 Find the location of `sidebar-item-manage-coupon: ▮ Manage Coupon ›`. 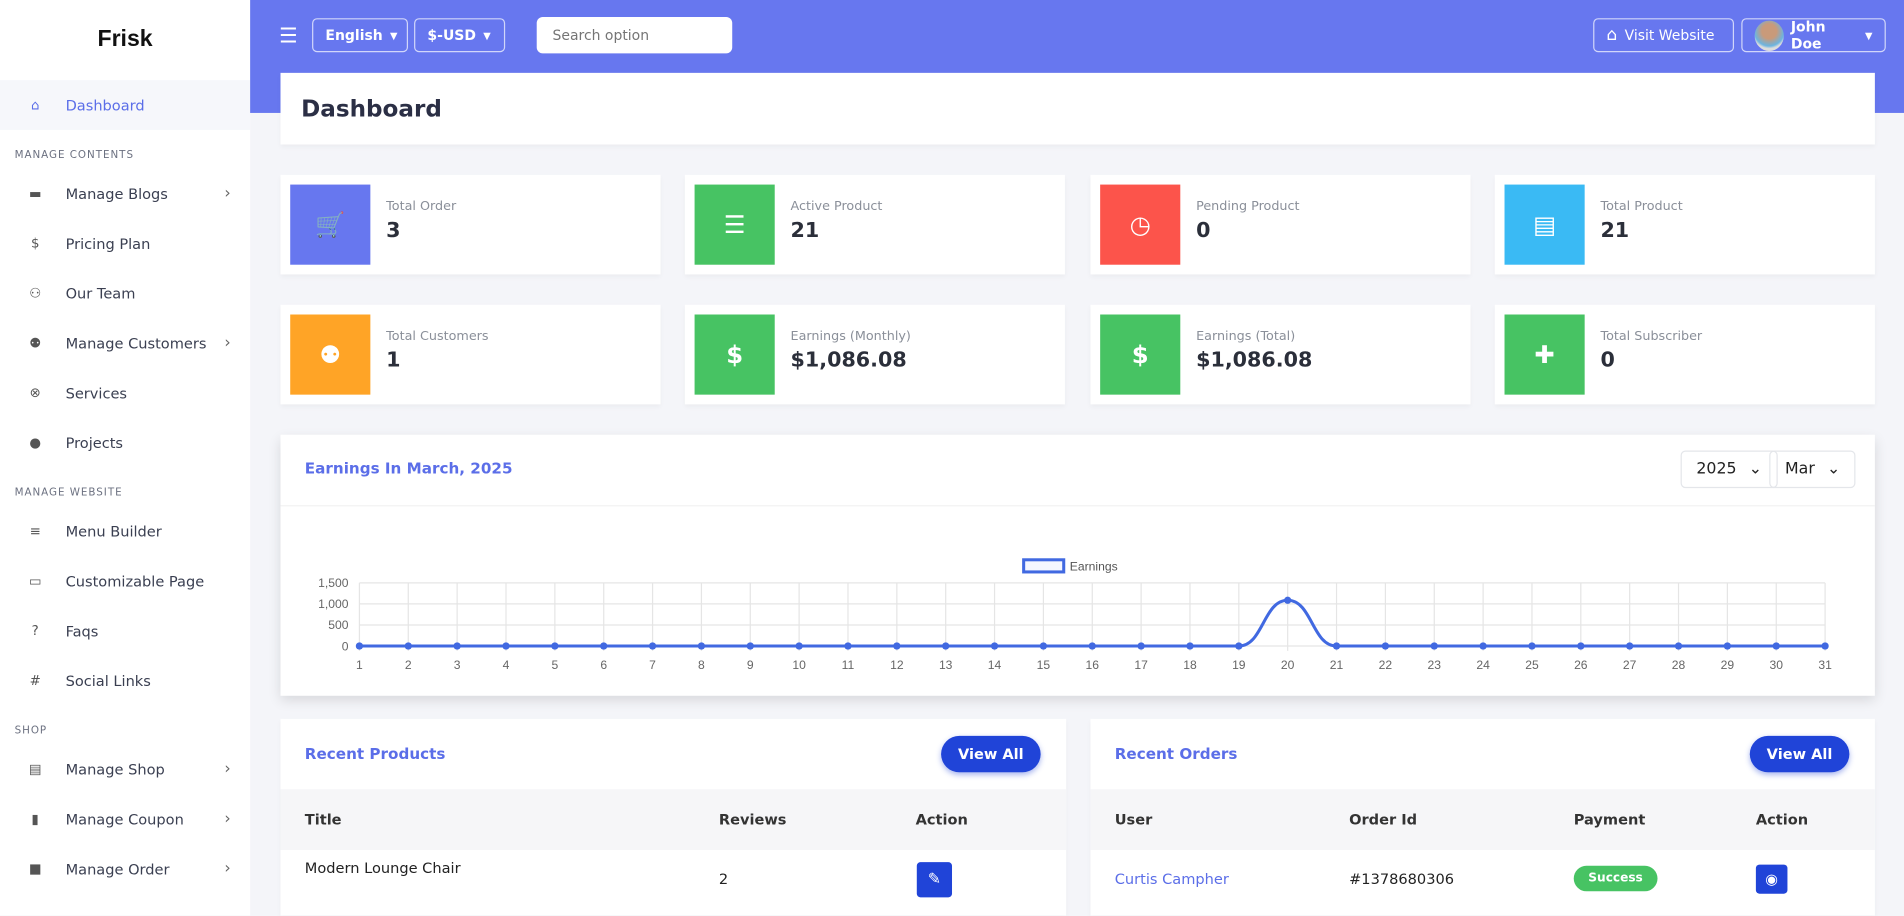

sidebar-item-manage-coupon: ▮ Manage Coupon › is located at coordinates (125, 819).